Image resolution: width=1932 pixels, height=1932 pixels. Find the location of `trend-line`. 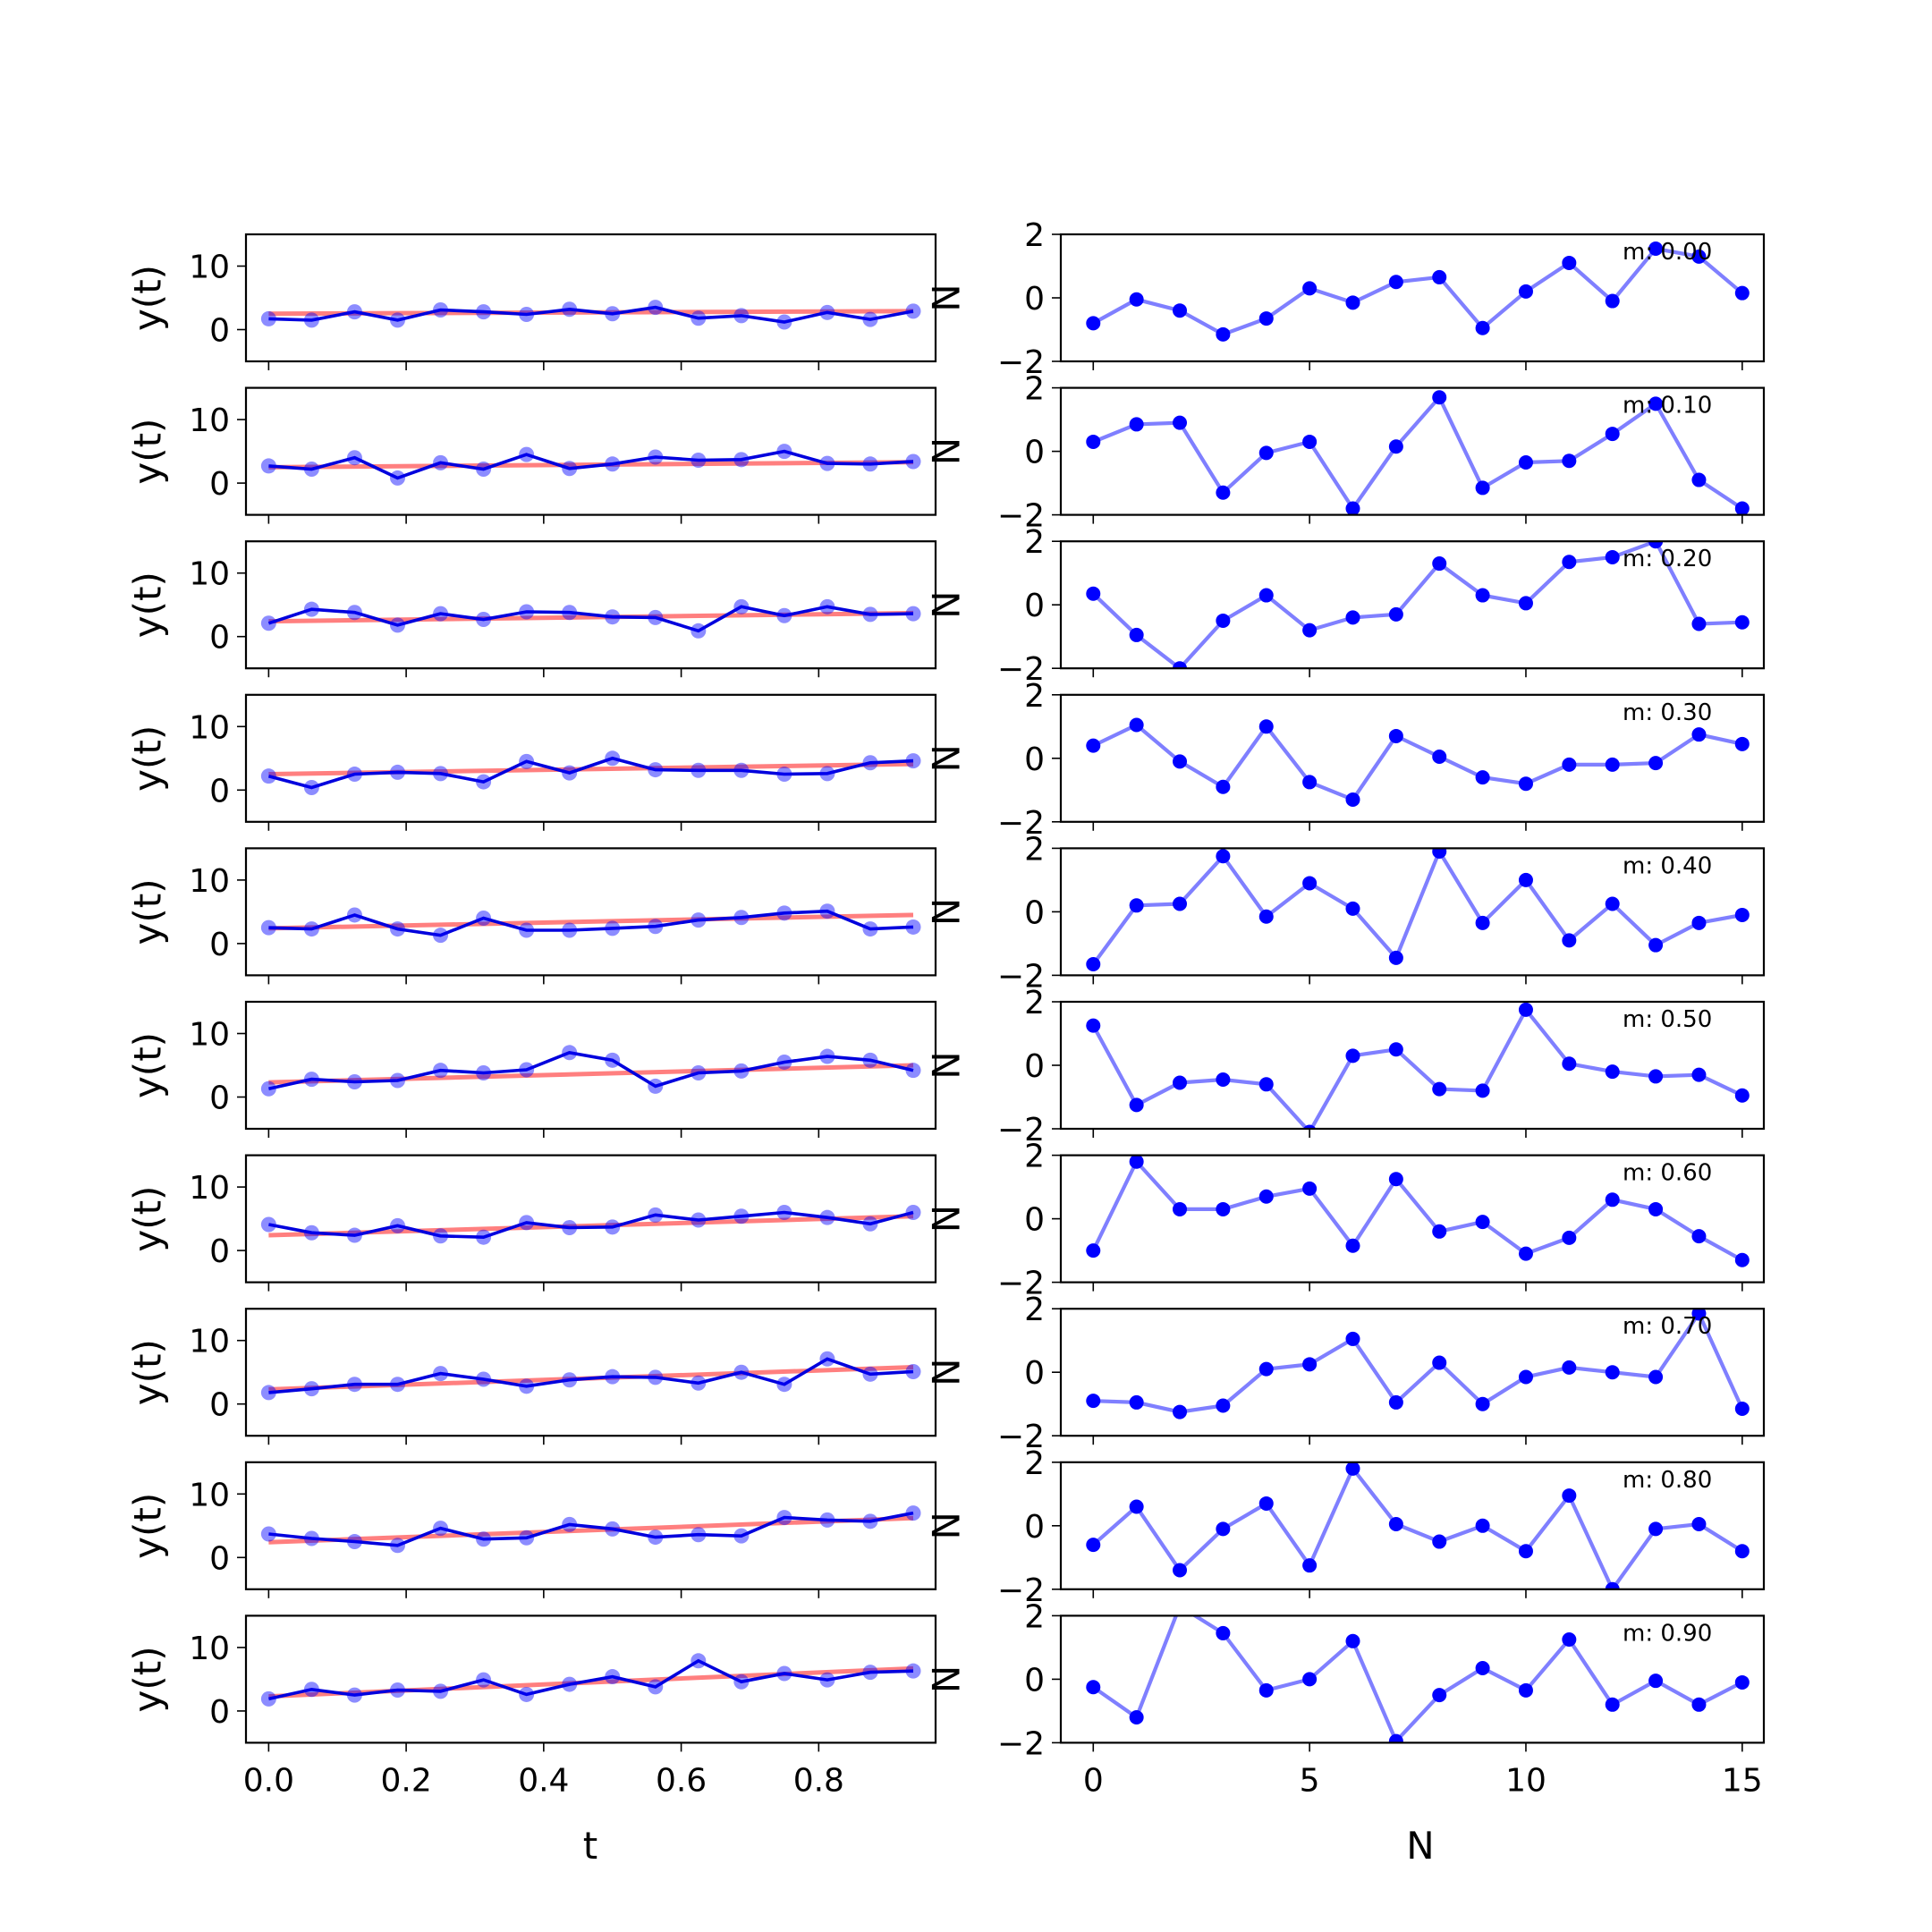

trend-line is located at coordinates (591, 1530).